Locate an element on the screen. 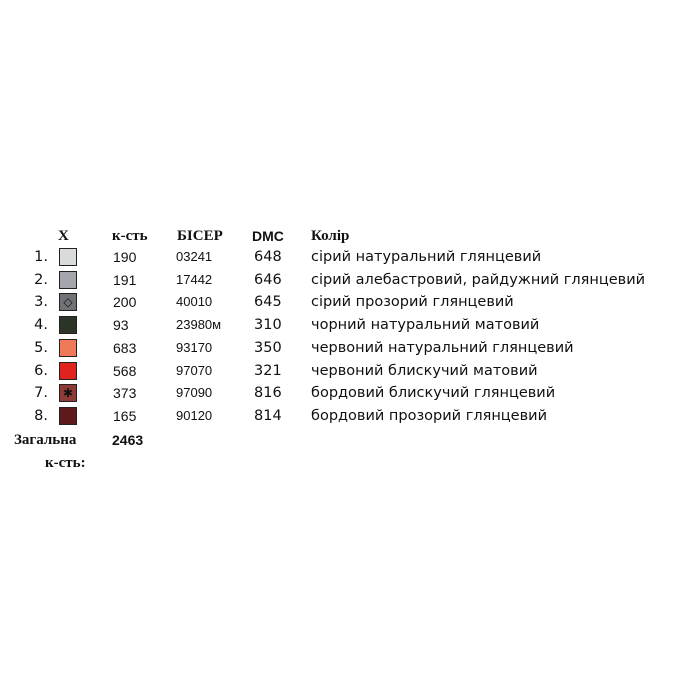 Image resolution: width=700 pixels, height=700 pixels. bead-code: 90120 is located at coordinates (194, 415).